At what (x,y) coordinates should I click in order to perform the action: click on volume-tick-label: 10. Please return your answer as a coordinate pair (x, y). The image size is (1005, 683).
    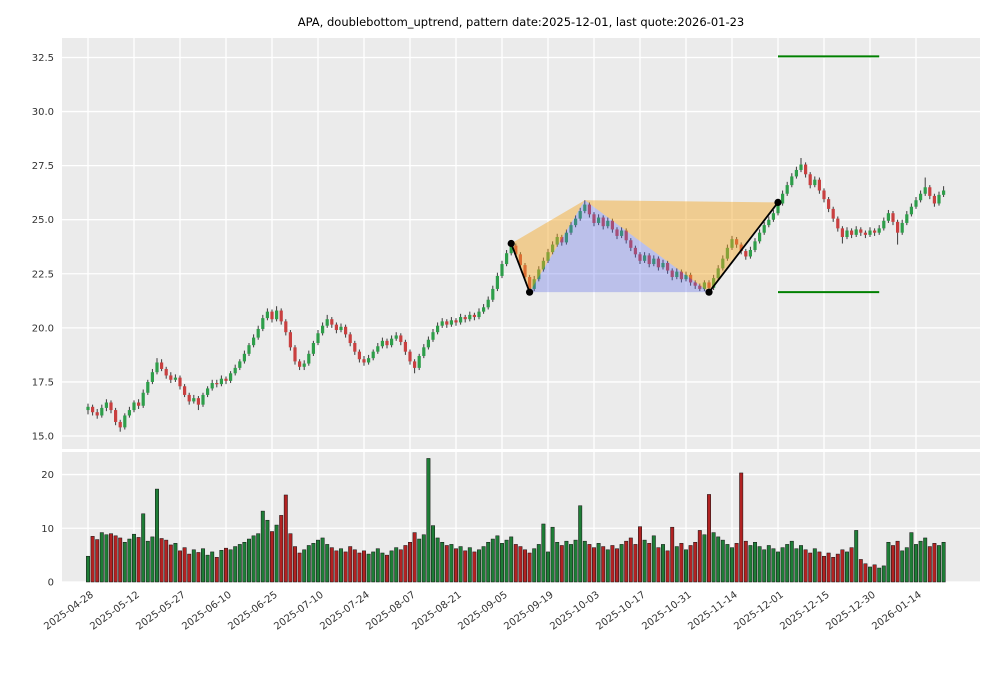
    Looking at the image, I should click on (47, 529).